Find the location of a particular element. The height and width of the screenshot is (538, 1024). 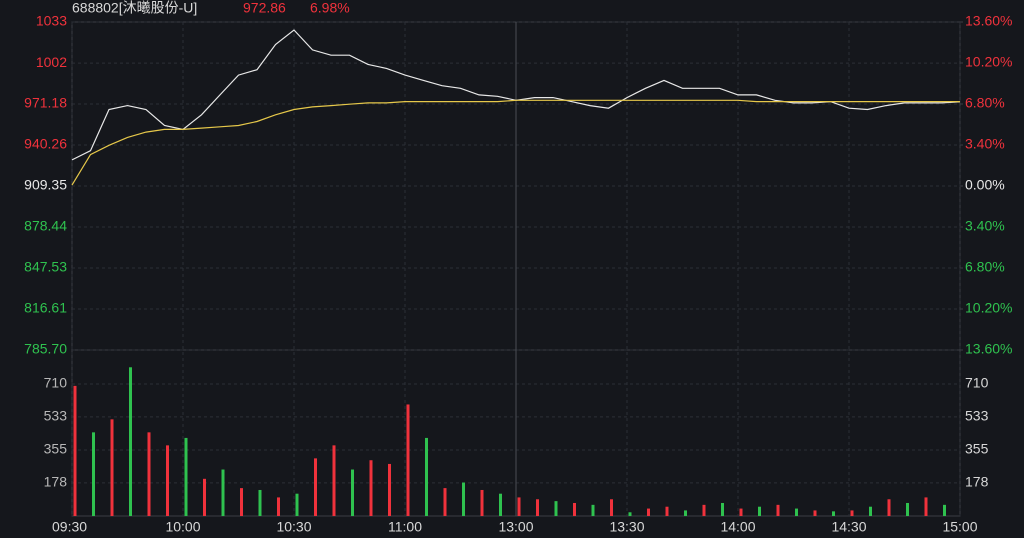

x-tick-label: 13:00 is located at coordinates (515, 527).